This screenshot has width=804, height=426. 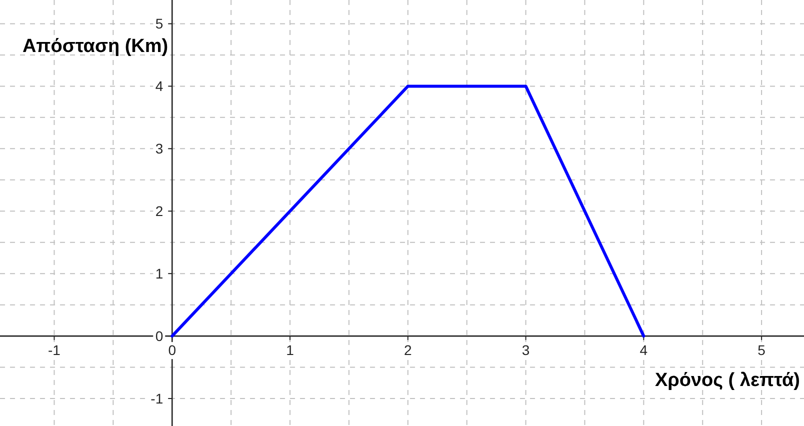 I want to click on x-tick-label: 3, so click(x=526, y=350).